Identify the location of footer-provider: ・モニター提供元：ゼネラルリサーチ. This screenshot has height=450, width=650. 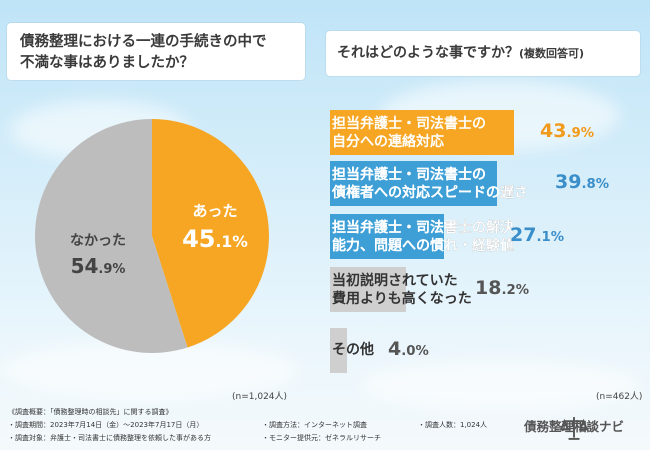
(321, 438).